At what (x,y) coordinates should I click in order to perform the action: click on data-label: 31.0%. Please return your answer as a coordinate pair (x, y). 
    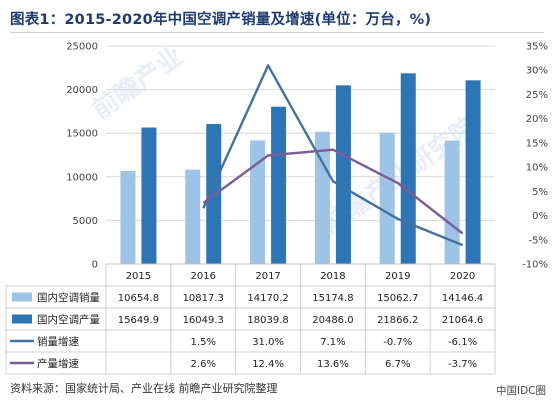
    Looking at the image, I should click on (268, 342).